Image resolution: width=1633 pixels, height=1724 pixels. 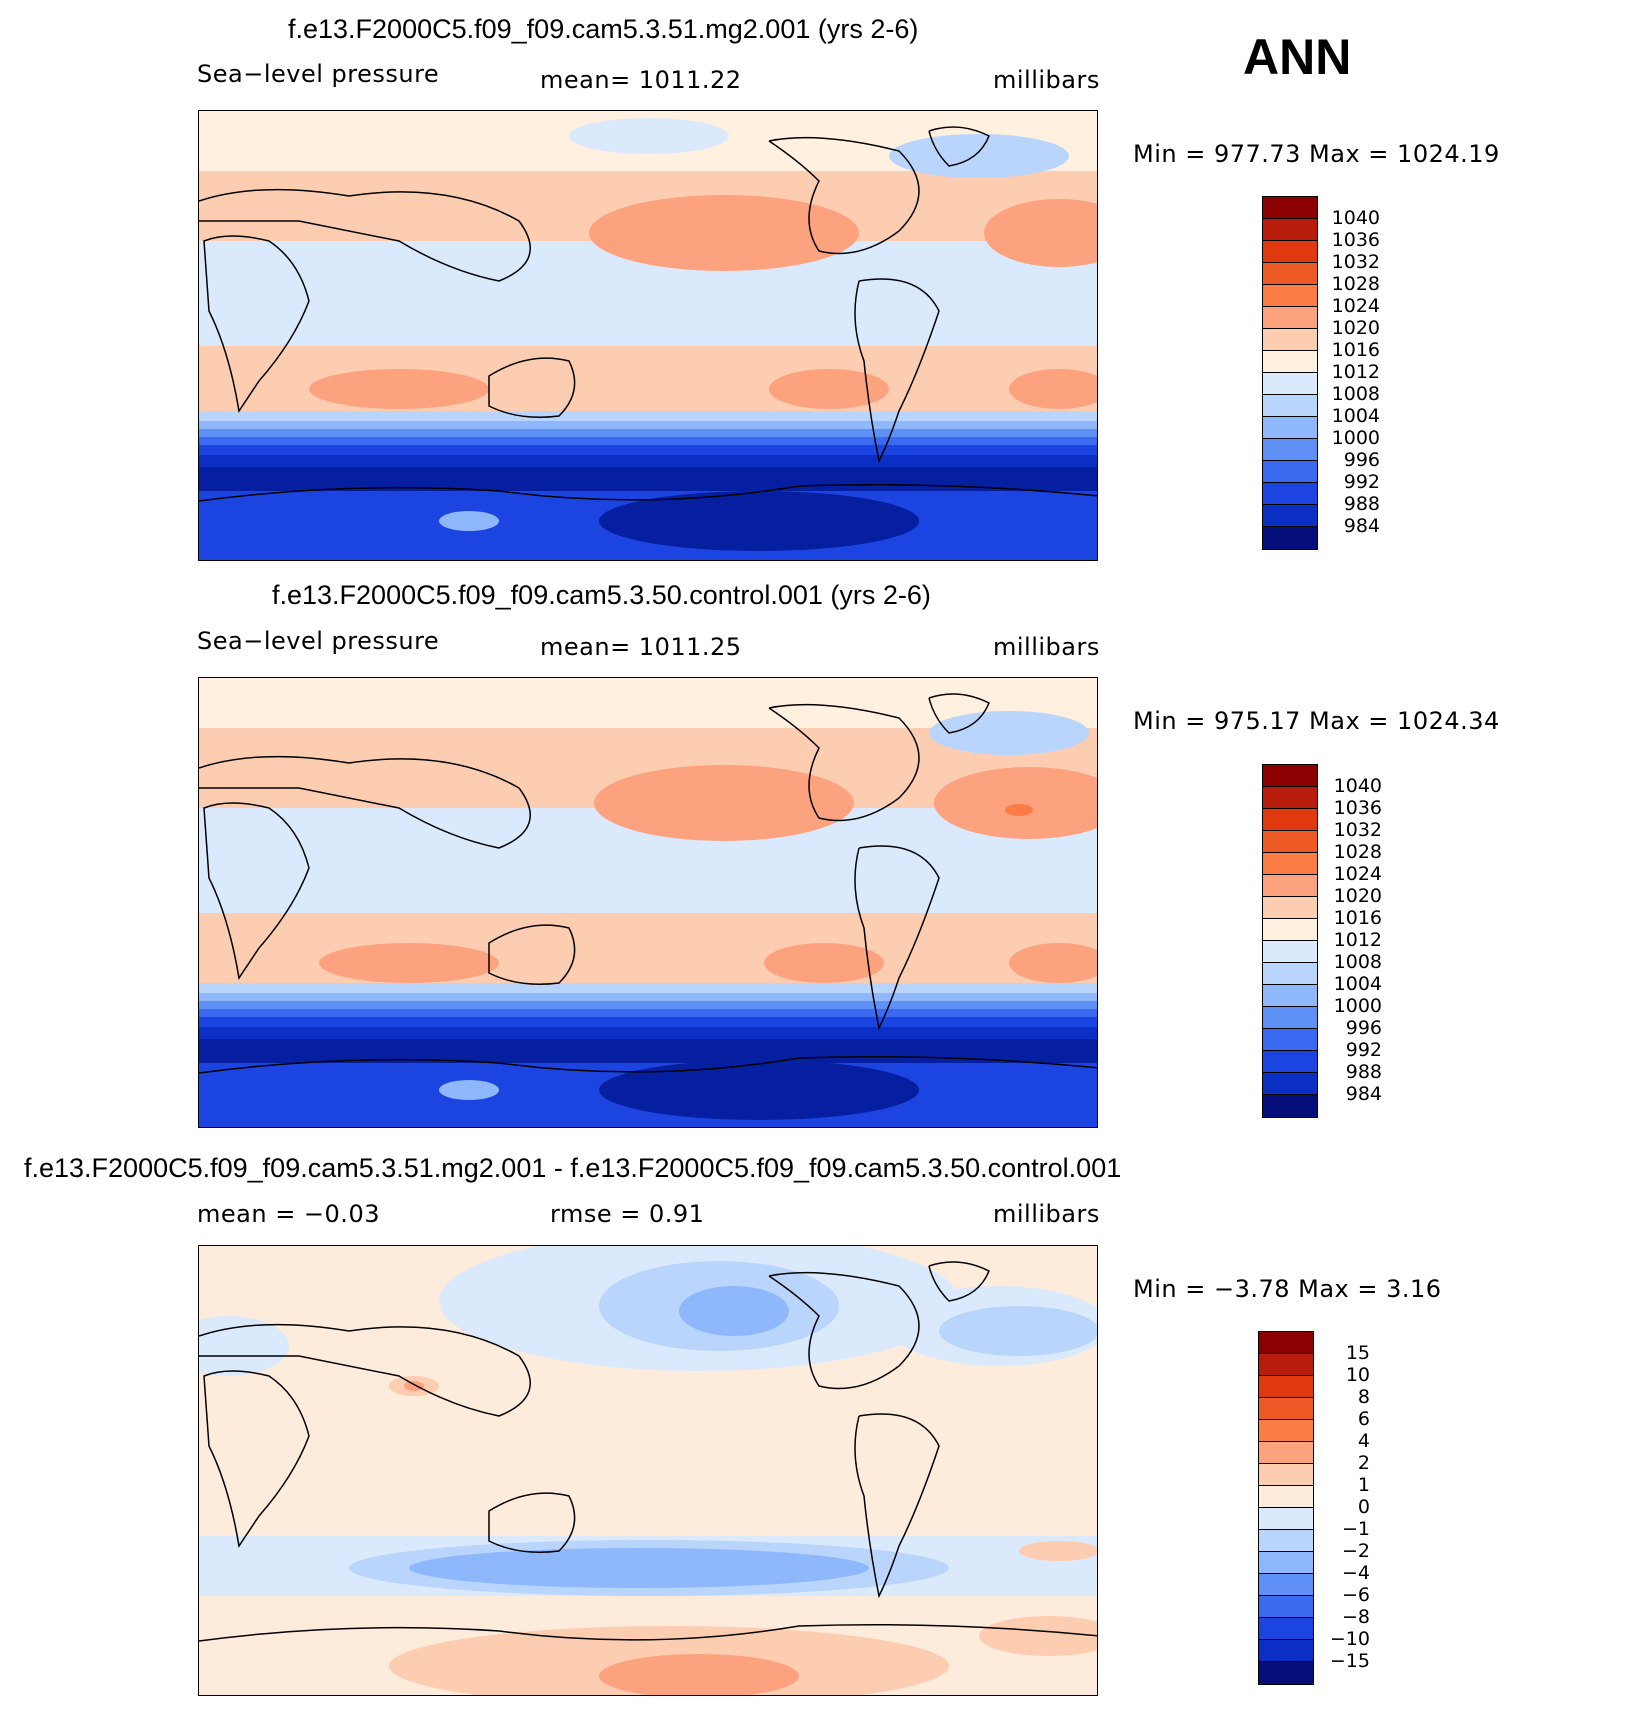 I want to click on colorbar-label: −8, so click(x=1355, y=1617).